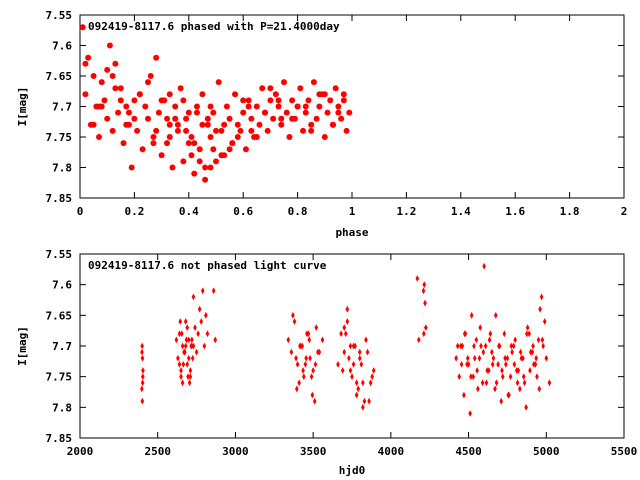 The width and height of the screenshot is (640, 480). I want to click on x-tick-label: 3500, so click(313, 451).